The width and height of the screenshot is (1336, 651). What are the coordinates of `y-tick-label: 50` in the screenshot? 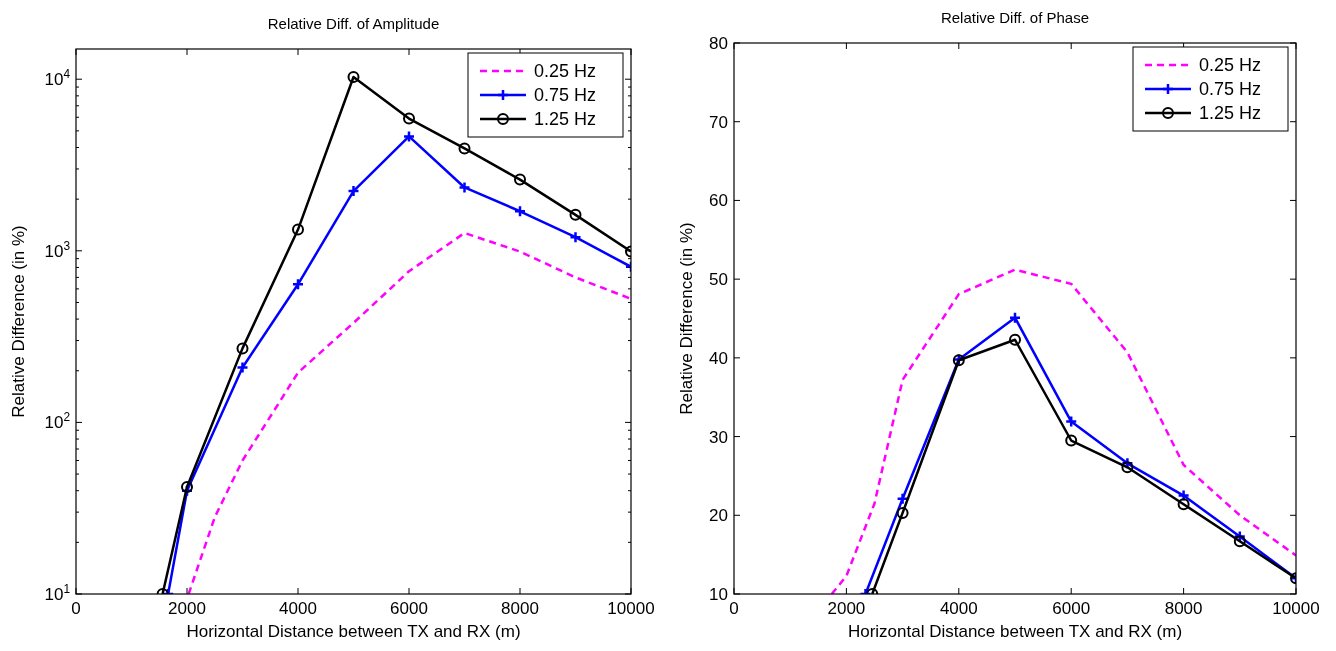 It's located at (718, 280).